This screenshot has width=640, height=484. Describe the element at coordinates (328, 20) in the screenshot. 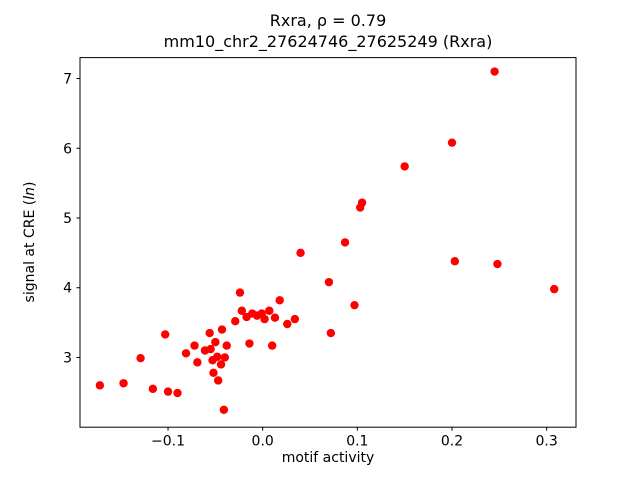

I see `chart-title-line1: Rxra, ρ = 0.79` at that location.